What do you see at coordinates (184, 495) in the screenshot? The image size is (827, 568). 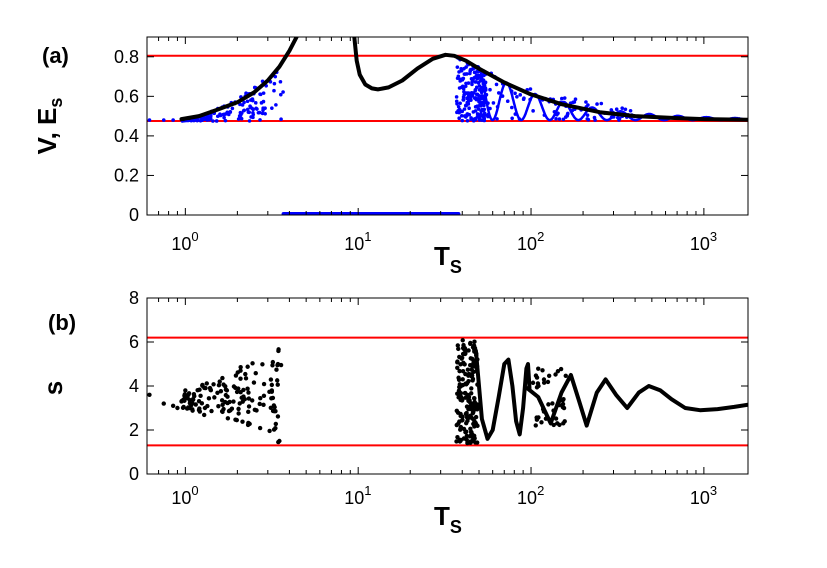 I see `x-tick-label: 10⁰` at bounding box center [184, 495].